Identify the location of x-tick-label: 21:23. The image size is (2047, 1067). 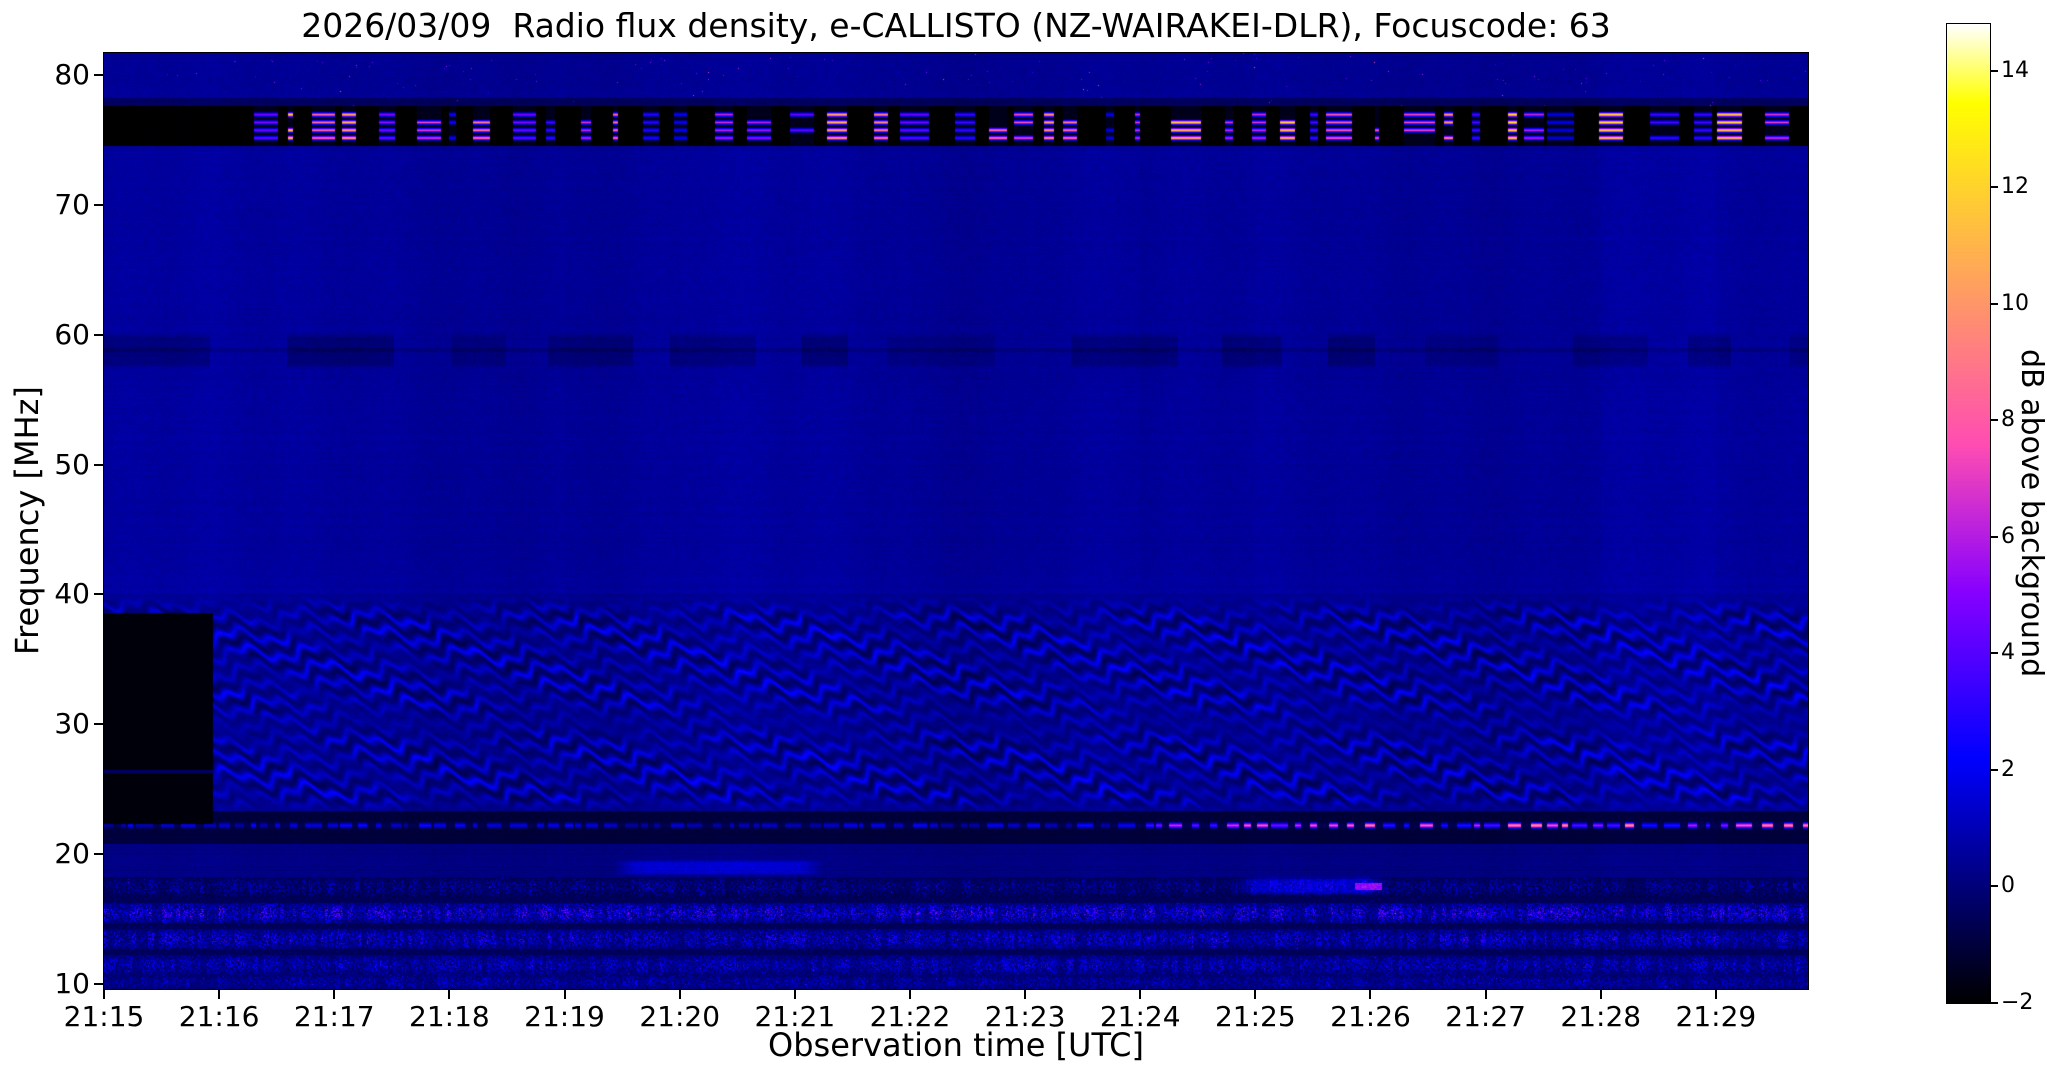
(1025, 1016).